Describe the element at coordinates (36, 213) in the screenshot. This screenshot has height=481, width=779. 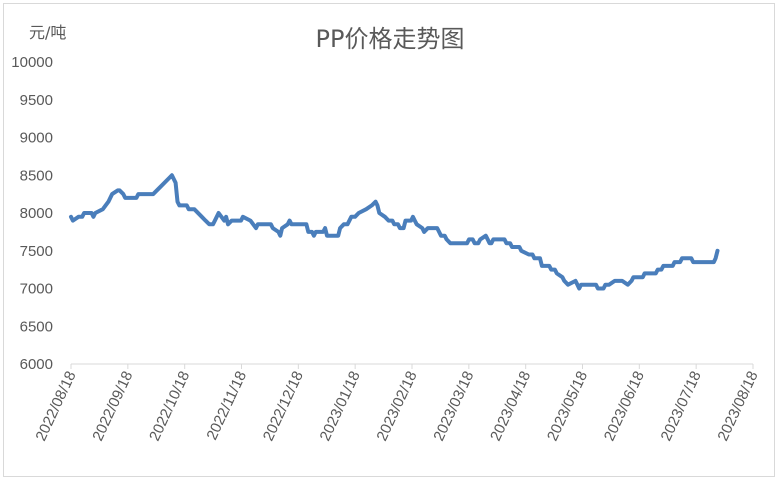
I see `y-tick-label: 8000` at that location.